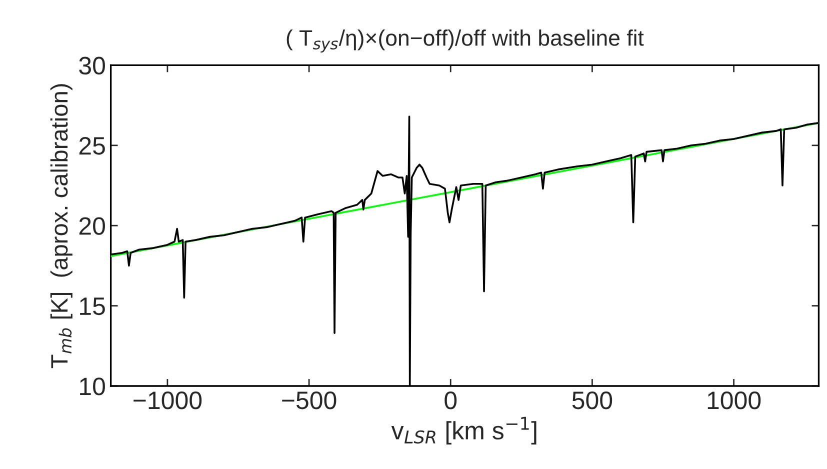 This screenshot has height=469, width=827. I want to click on y-tick-label: 10, so click(92, 387).